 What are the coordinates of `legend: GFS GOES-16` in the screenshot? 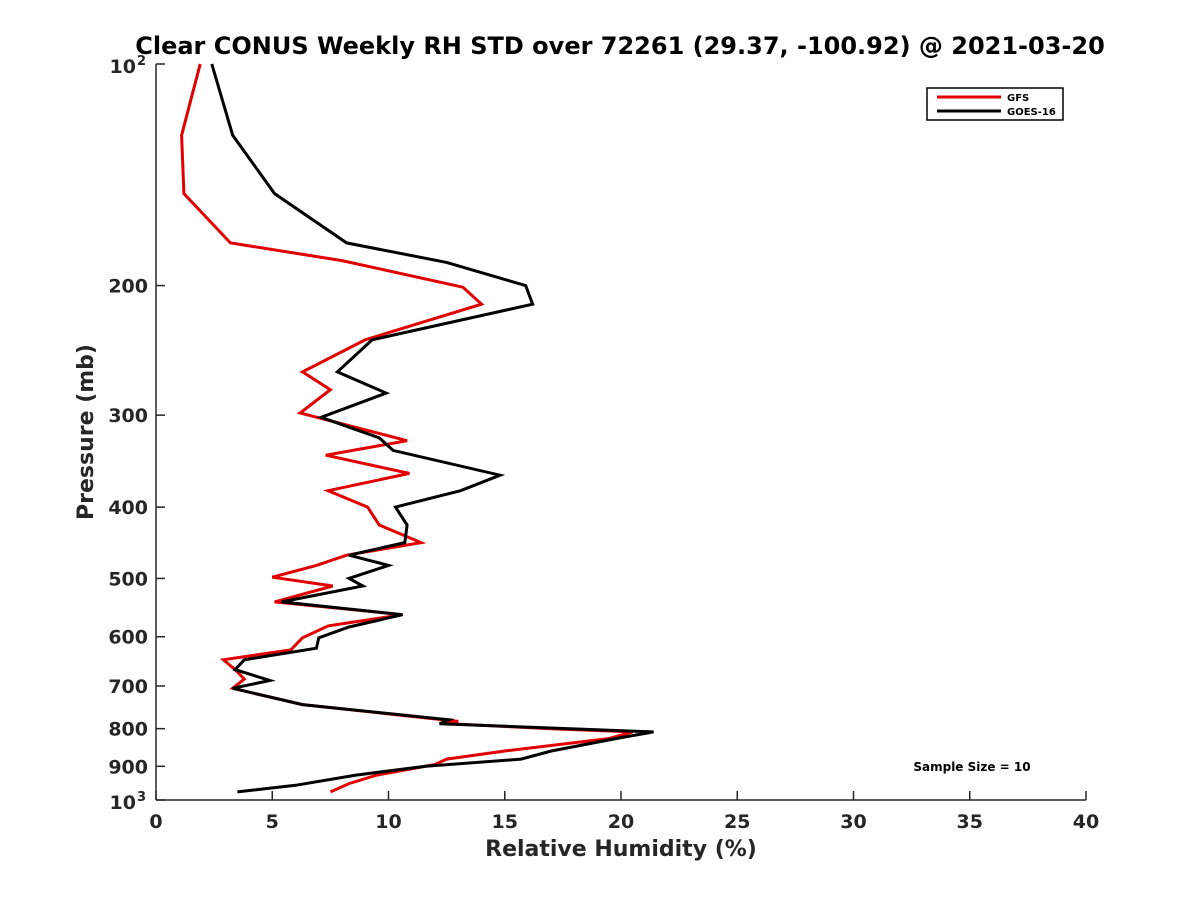 It's located at (995, 104).